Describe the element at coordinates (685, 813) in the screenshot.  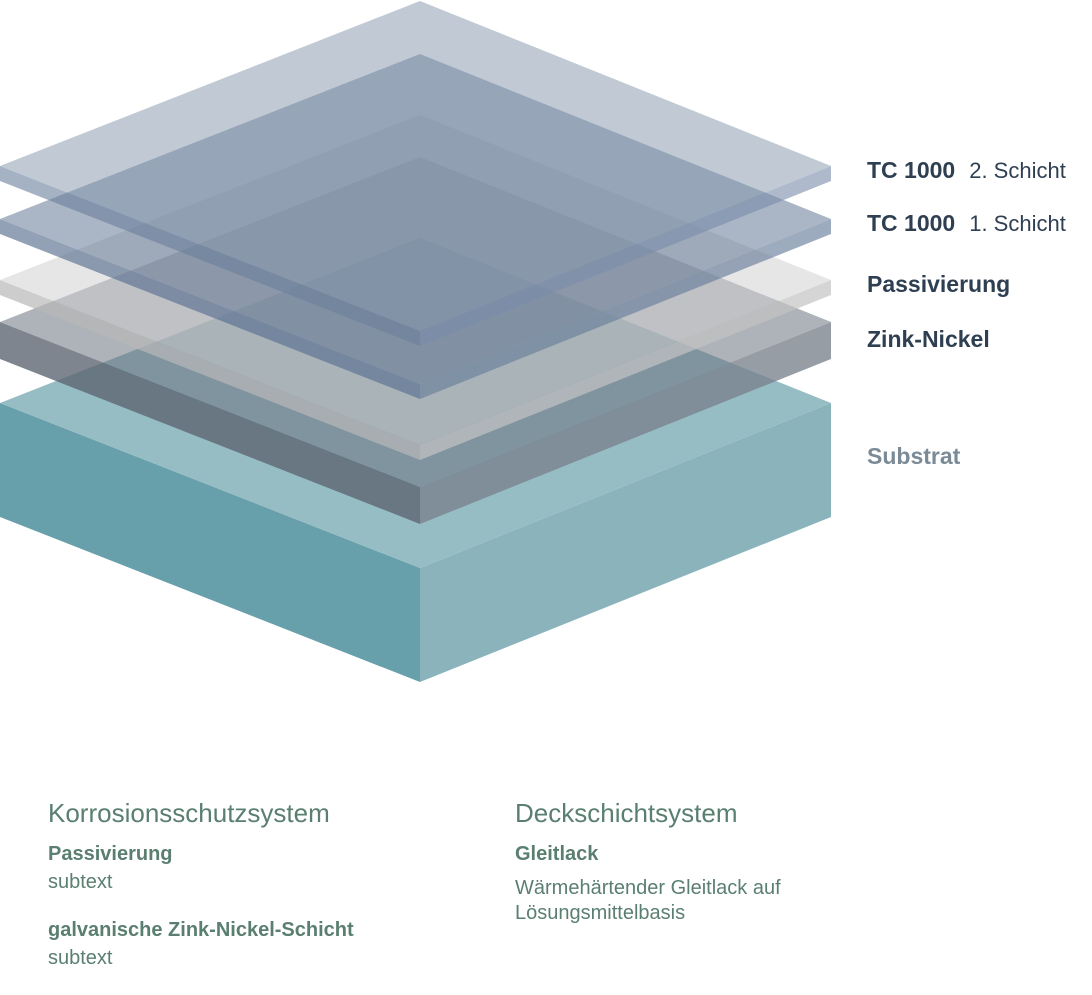
I see `column-heading: Deckschichtsystem` at that location.